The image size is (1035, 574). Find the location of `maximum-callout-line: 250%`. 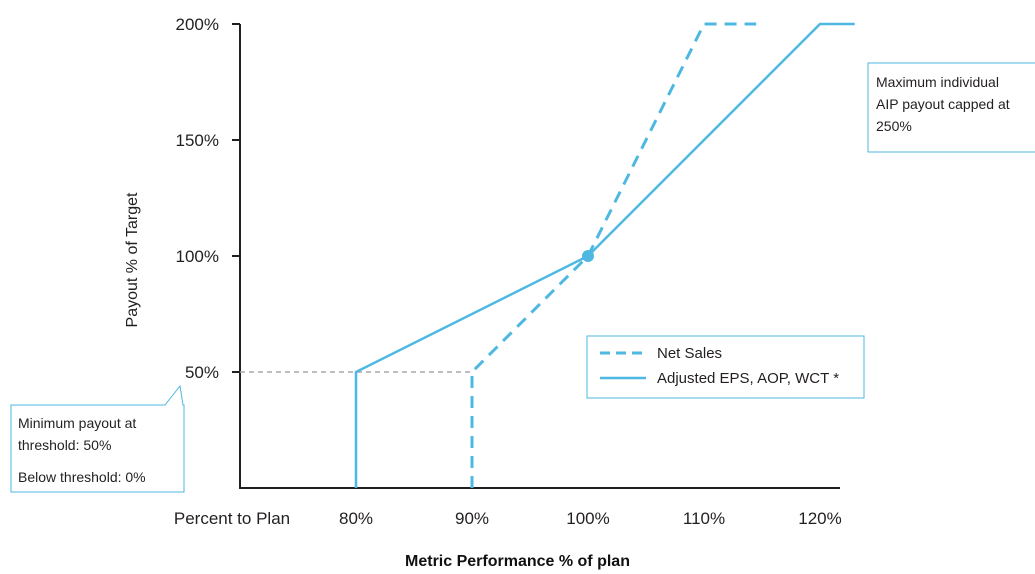

maximum-callout-line: 250% is located at coordinates (894, 126).